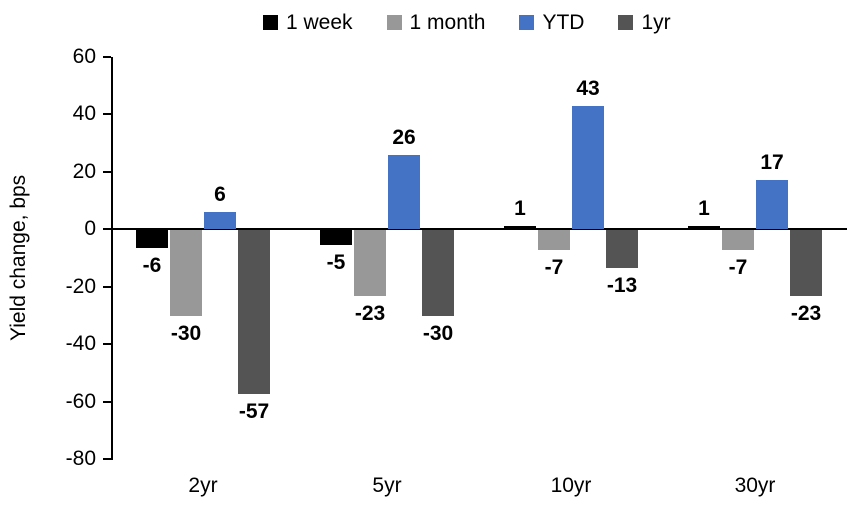  Describe the element at coordinates (220, 221) in the screenshot. I see `bar-2yr-ytd` at that location.